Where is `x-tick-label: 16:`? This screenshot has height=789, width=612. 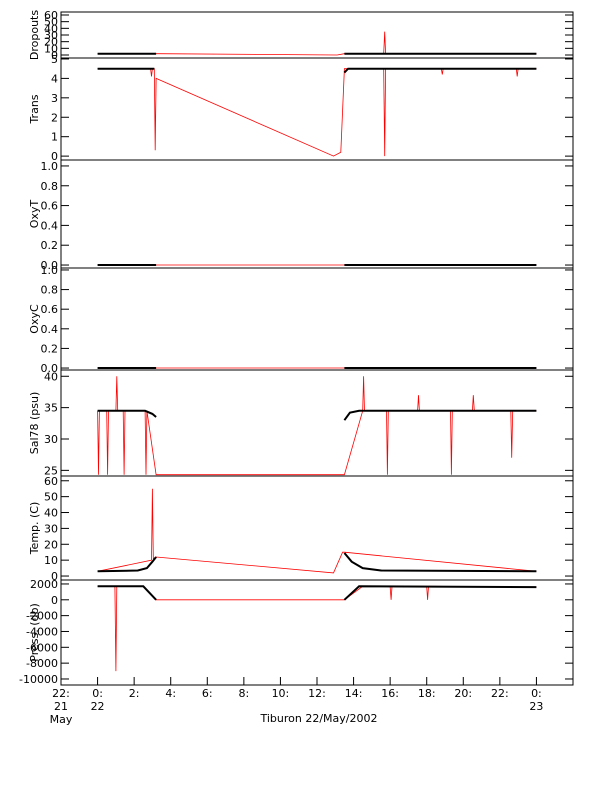 x-tick-label: 16: is located at coordinates (390, 693).